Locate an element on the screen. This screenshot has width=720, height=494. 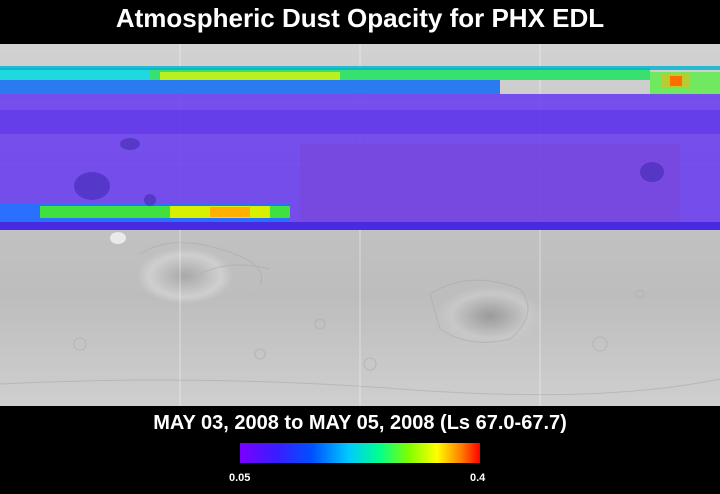
color-scale-min-label: 0.05 is located at coordinates (240, 478).